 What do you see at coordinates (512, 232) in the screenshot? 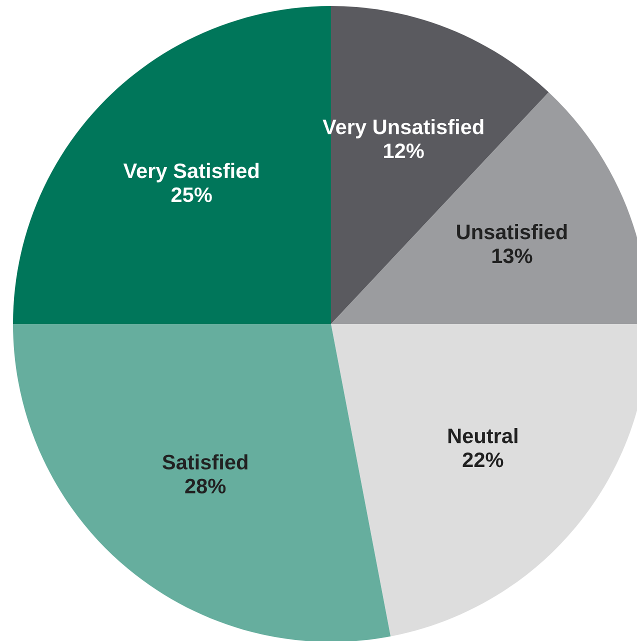
I see `slice-label: Unsatisfied` at bounding box center [512, 232].